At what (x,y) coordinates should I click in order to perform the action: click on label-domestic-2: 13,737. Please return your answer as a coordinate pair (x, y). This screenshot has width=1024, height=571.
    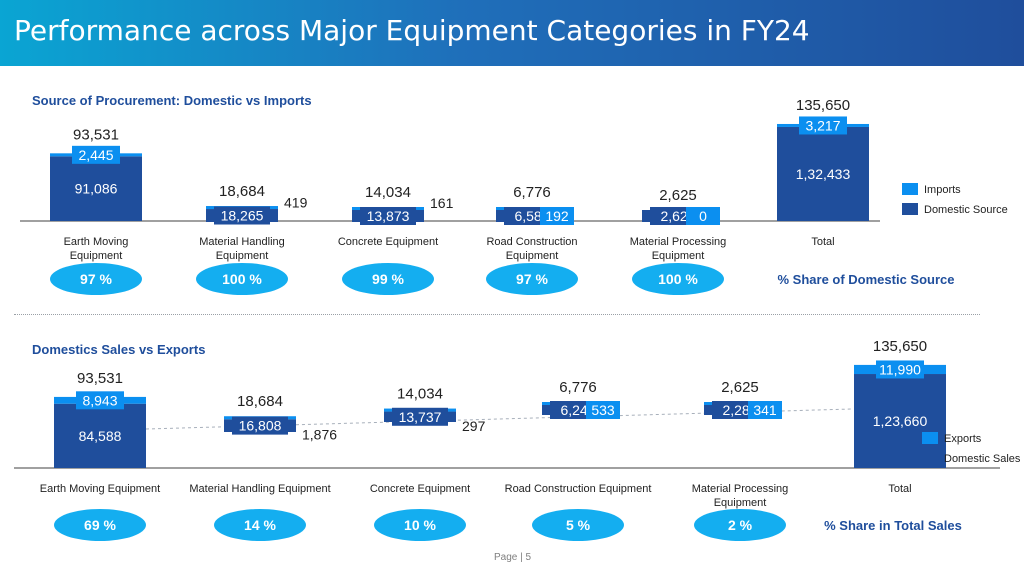
    Looking at the image, I should click on (420, 417).